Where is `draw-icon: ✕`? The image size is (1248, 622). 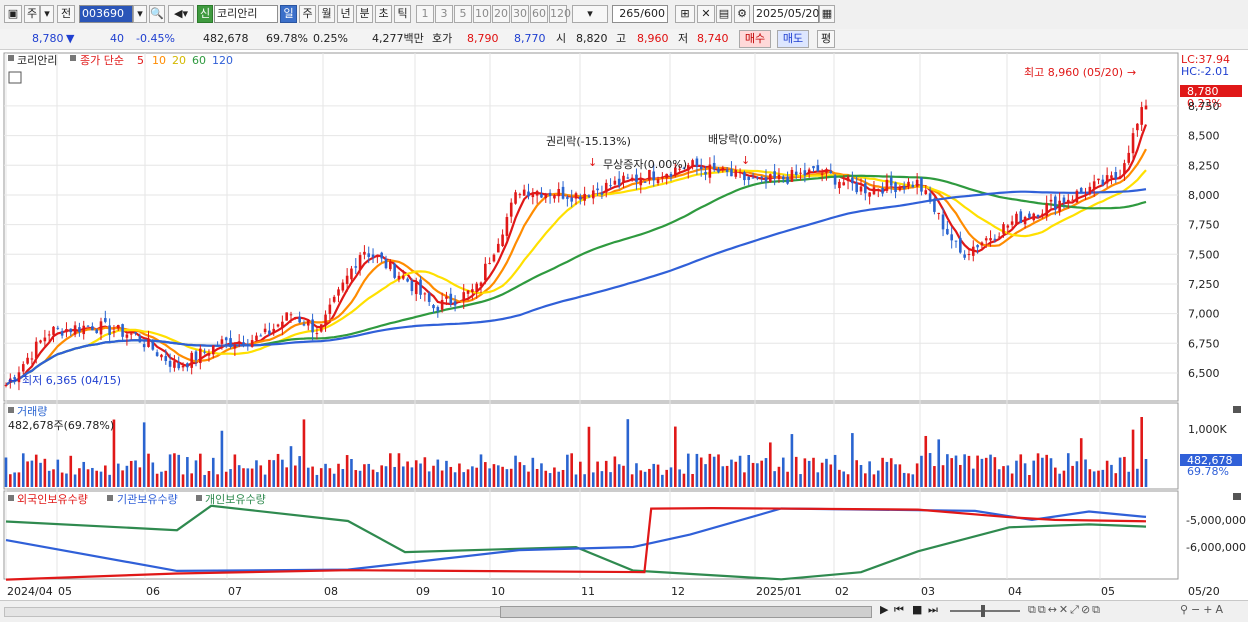
draw-icon: ✕ is located at coordinates (706, 14).